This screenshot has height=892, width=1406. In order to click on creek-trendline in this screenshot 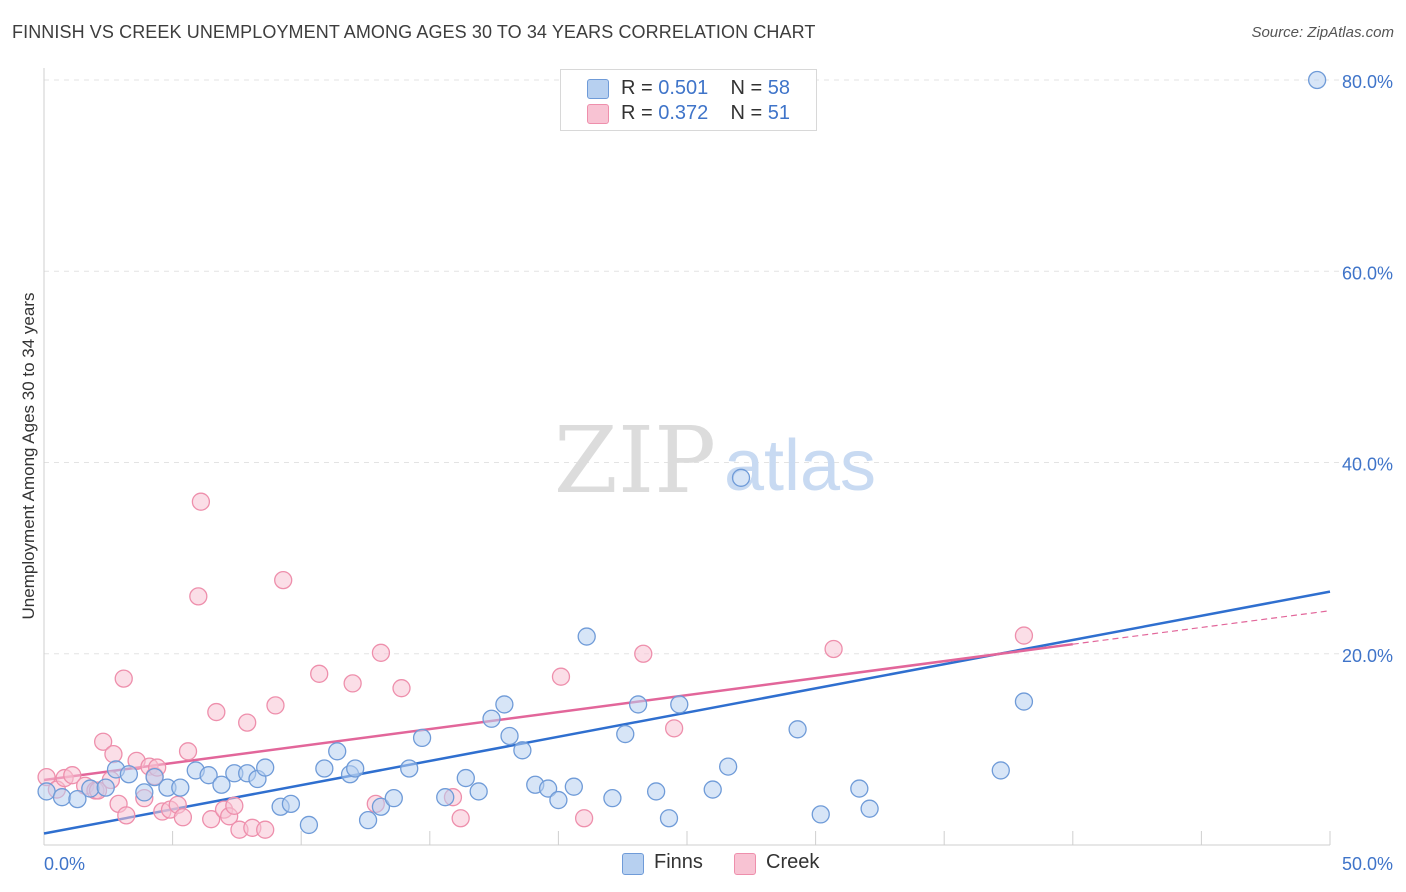, I will do `click(558, 712)`.